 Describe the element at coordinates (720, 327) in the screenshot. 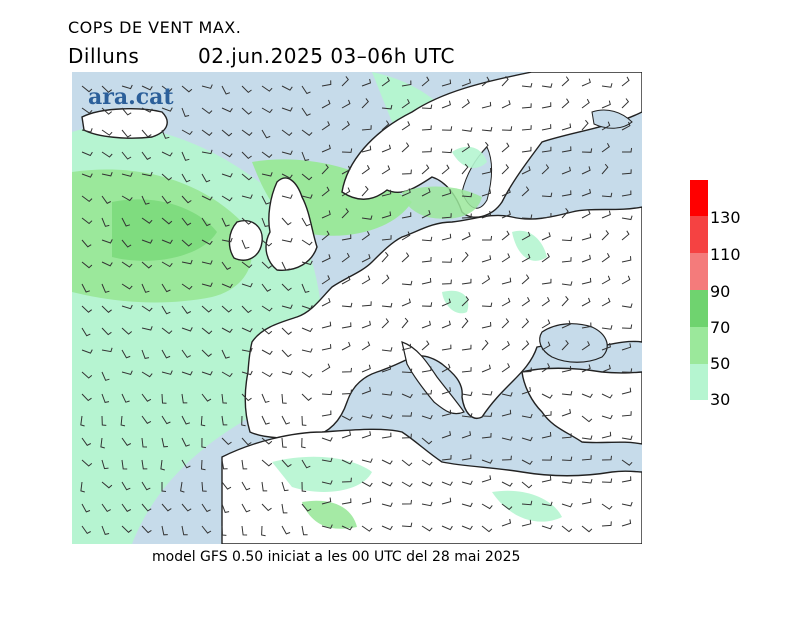

I see `legend-label-70: 70` at that location.